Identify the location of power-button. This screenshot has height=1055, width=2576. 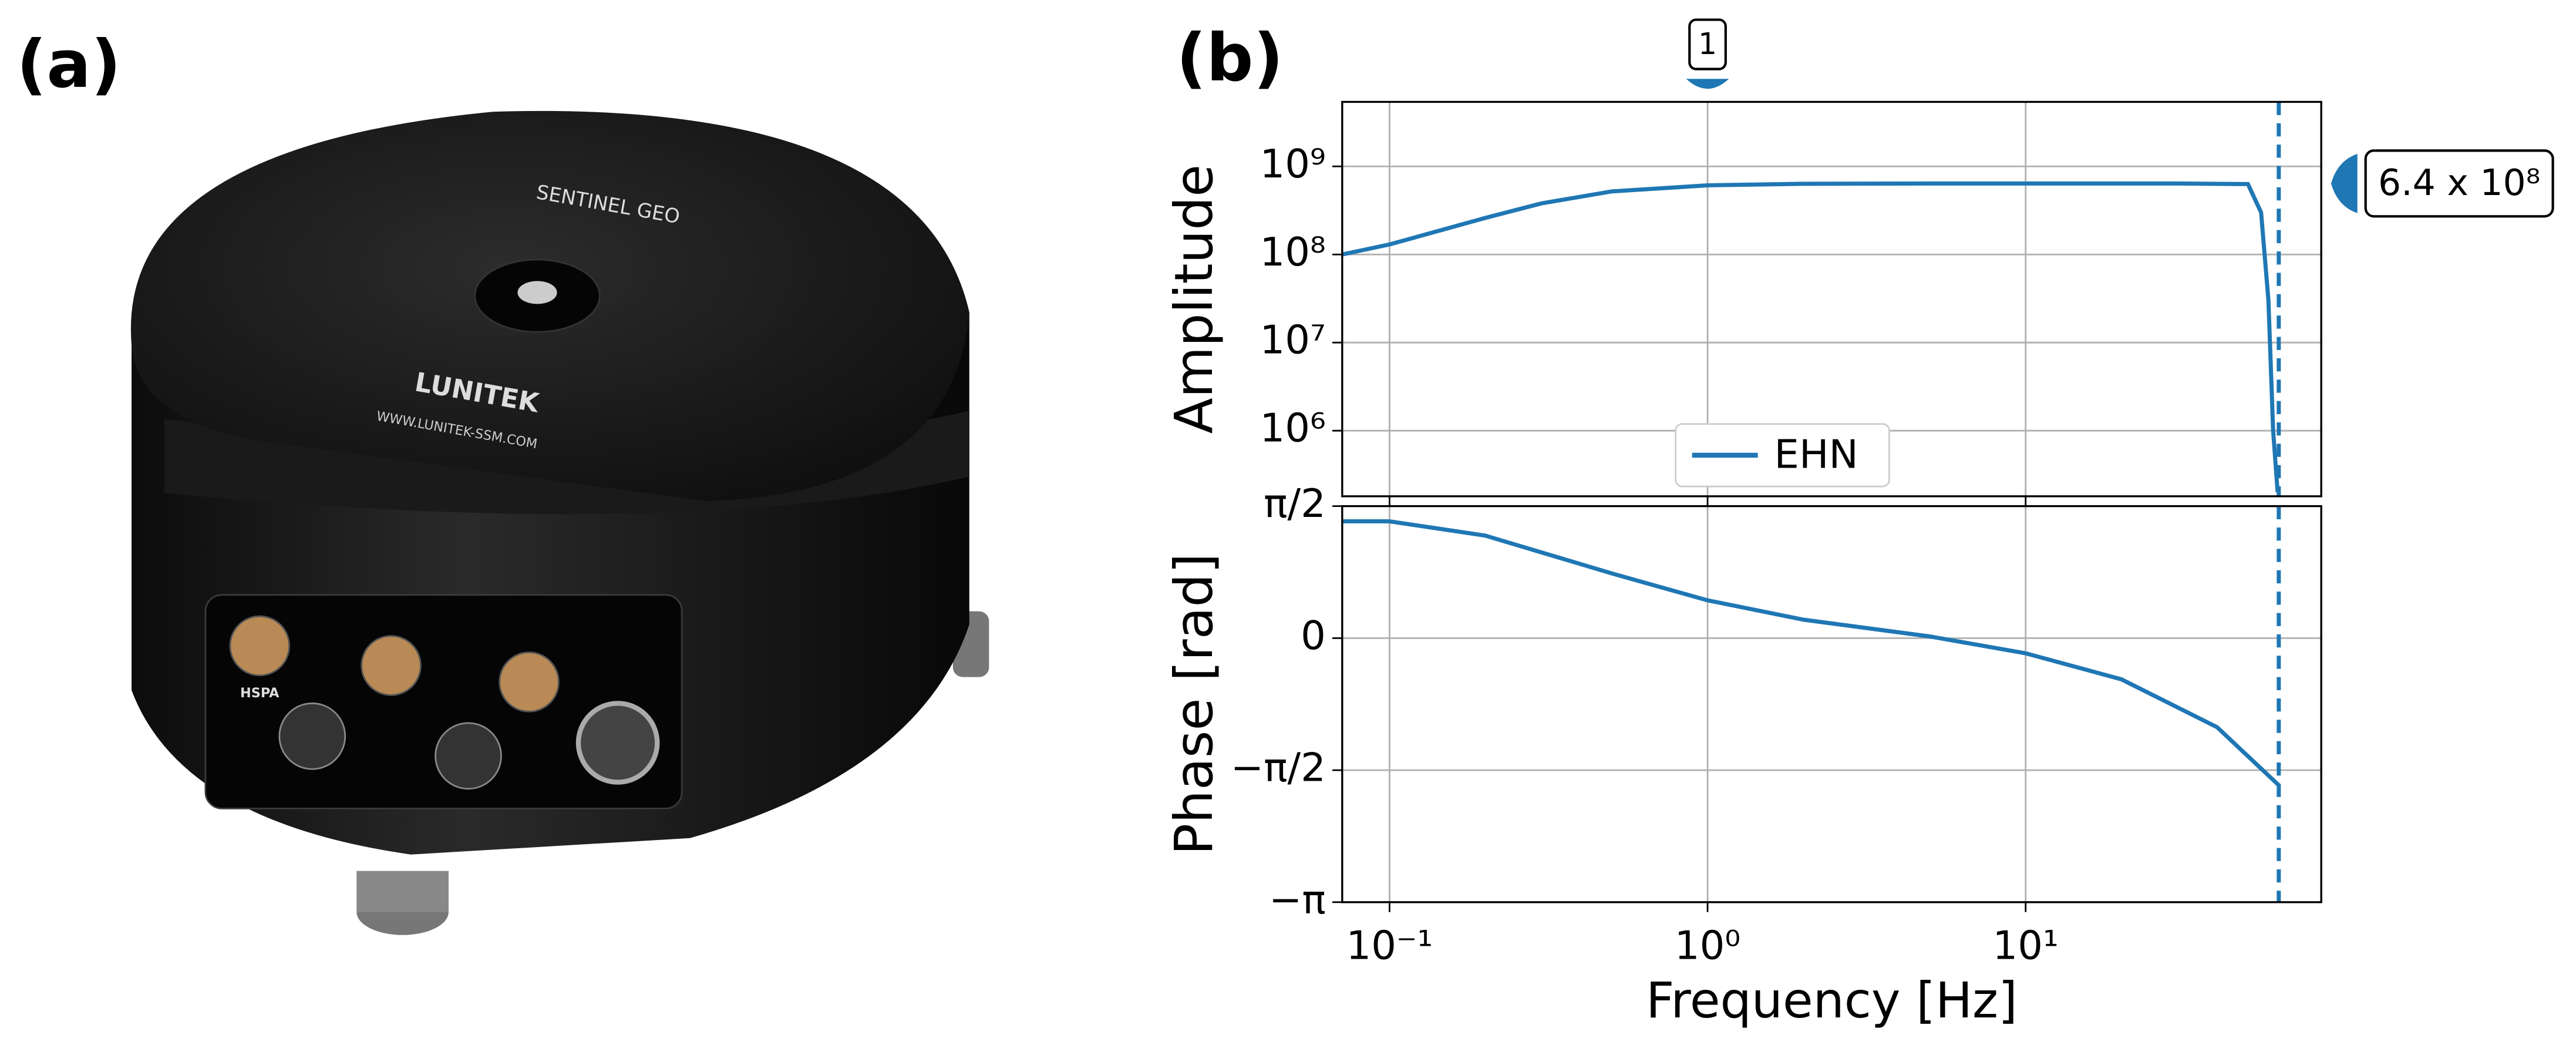
(617, 743).